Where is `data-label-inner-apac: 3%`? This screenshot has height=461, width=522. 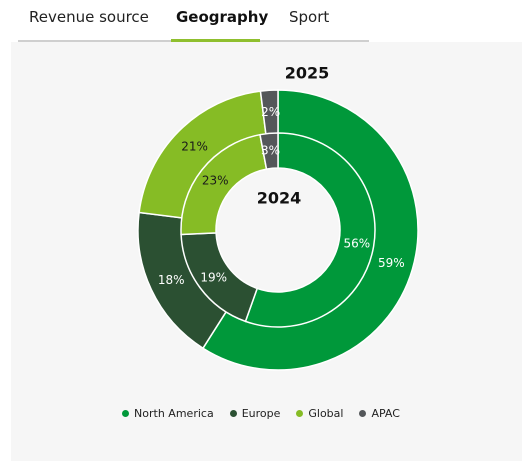
data-label-inner-apac: 3% is located at coordinates (270, 150).